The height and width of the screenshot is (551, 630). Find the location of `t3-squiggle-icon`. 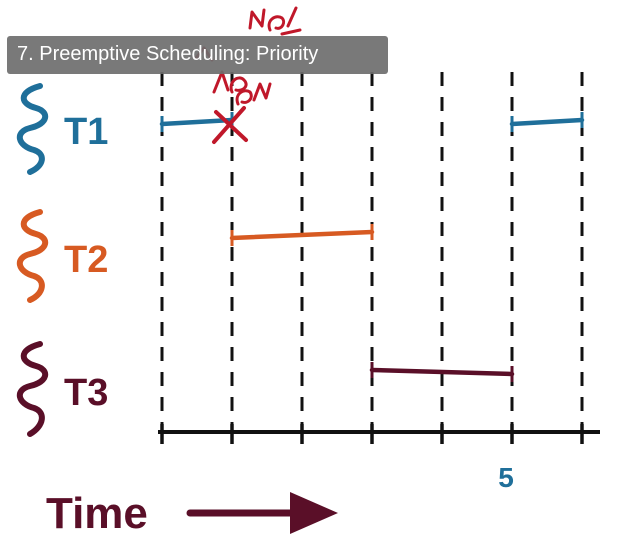

t3-squiggle-icon is located at coordinates (32, 389).